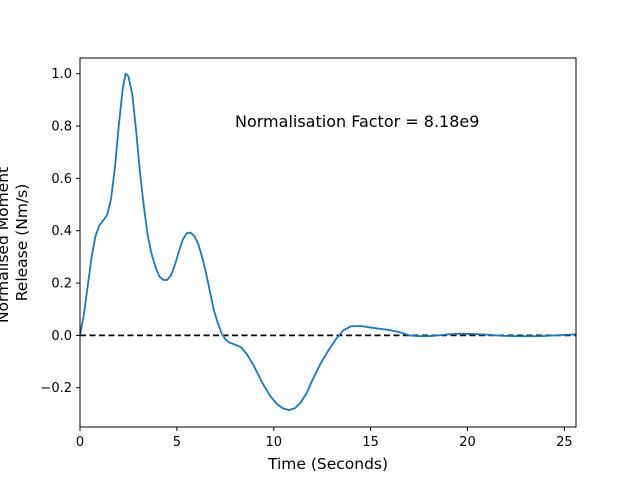 This screenshot has width=640, height=480. I want to click on x-tick-label: 10, so click(273, 442).